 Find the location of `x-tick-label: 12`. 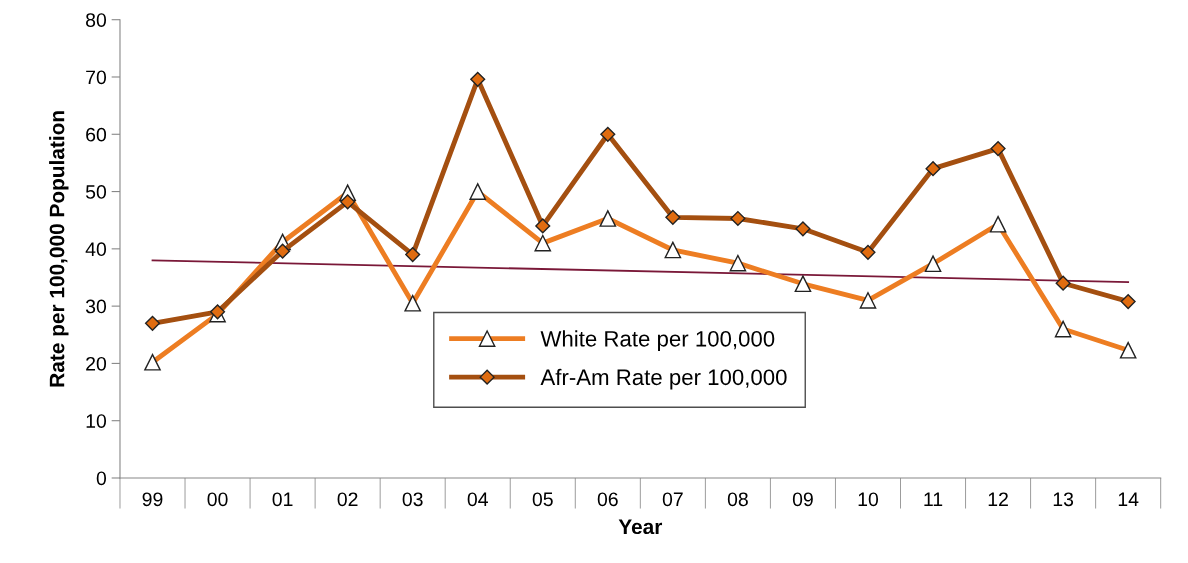

x-tick-label: 12 is located at coordinates (998, 499).